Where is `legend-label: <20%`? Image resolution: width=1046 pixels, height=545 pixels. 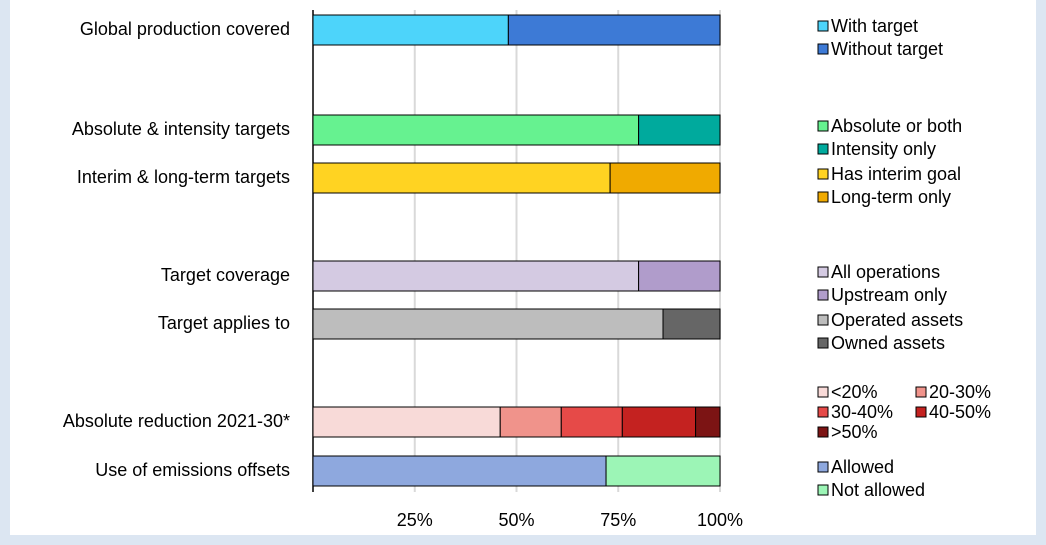
legend-label: <20% is located at coordinates (854, 392).